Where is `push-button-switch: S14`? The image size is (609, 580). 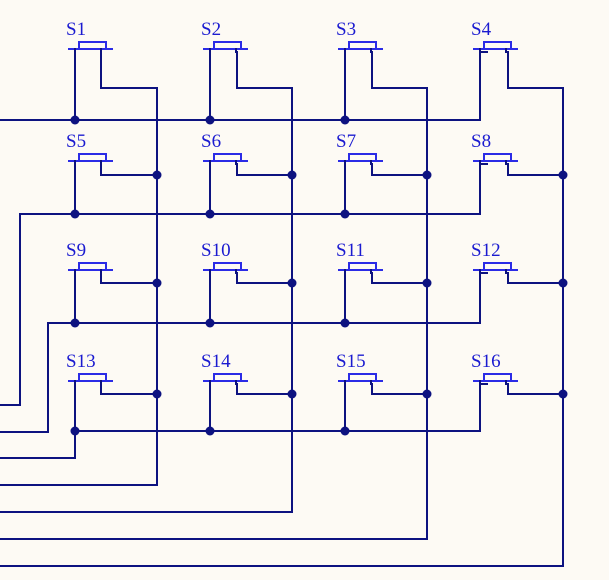 push-button-switch: S14 is located at coordinates (224, 368).